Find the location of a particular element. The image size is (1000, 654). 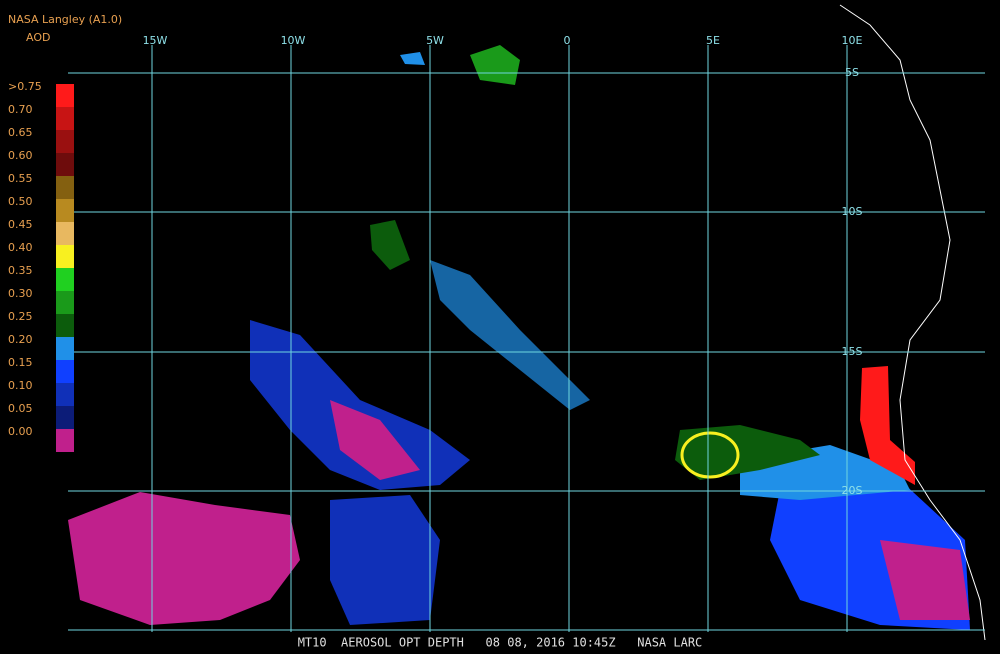

legend-label: 0.70 is located at coordinates (20, 109).